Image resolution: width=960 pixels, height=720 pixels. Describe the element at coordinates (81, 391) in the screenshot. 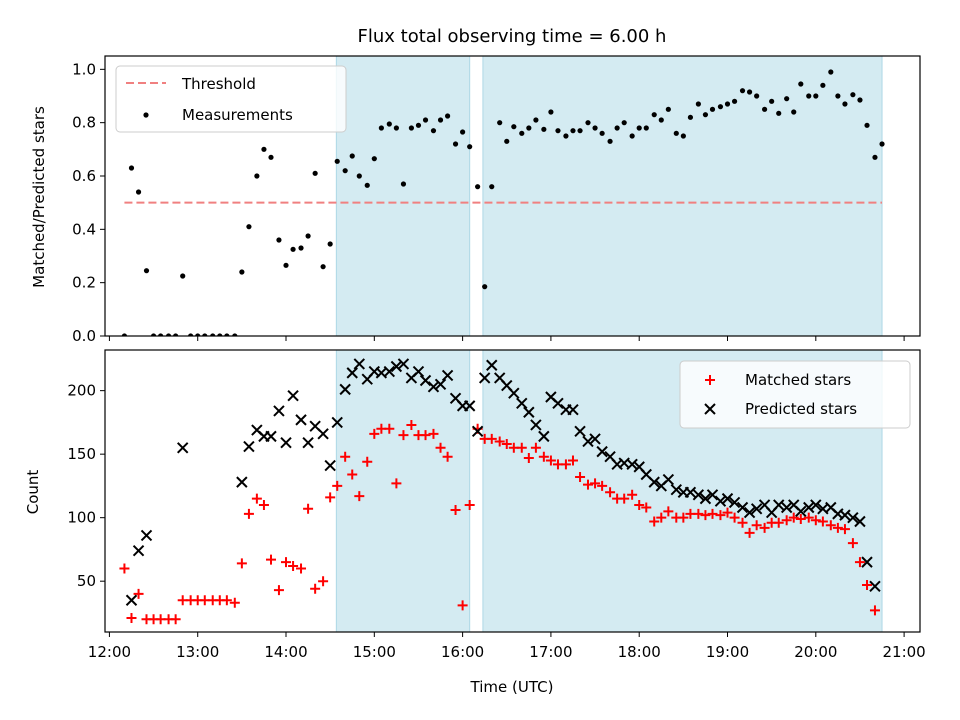

I see `bottom-y-tick-label-3: 200` at that location.